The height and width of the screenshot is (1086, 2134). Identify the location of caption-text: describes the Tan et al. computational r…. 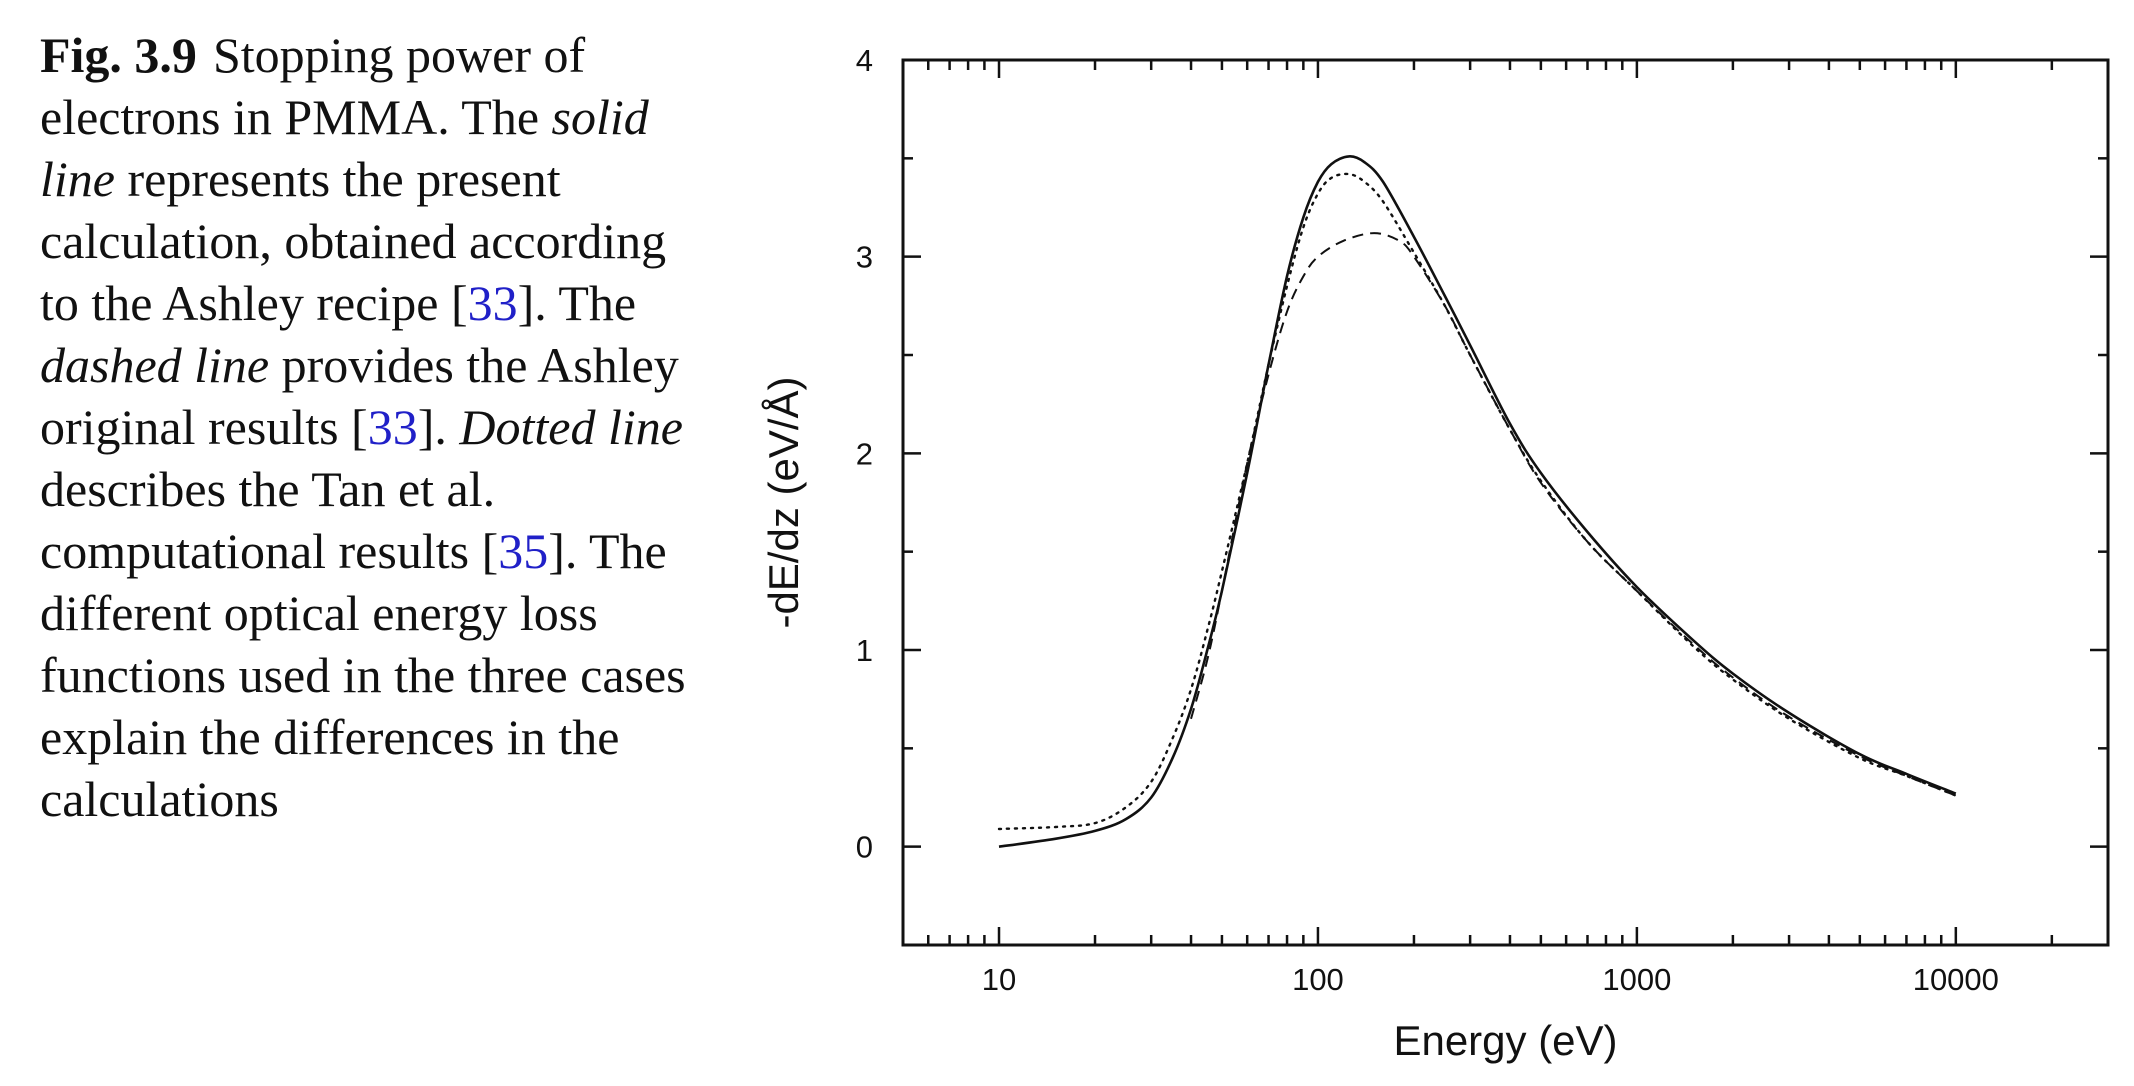
(269, 520).